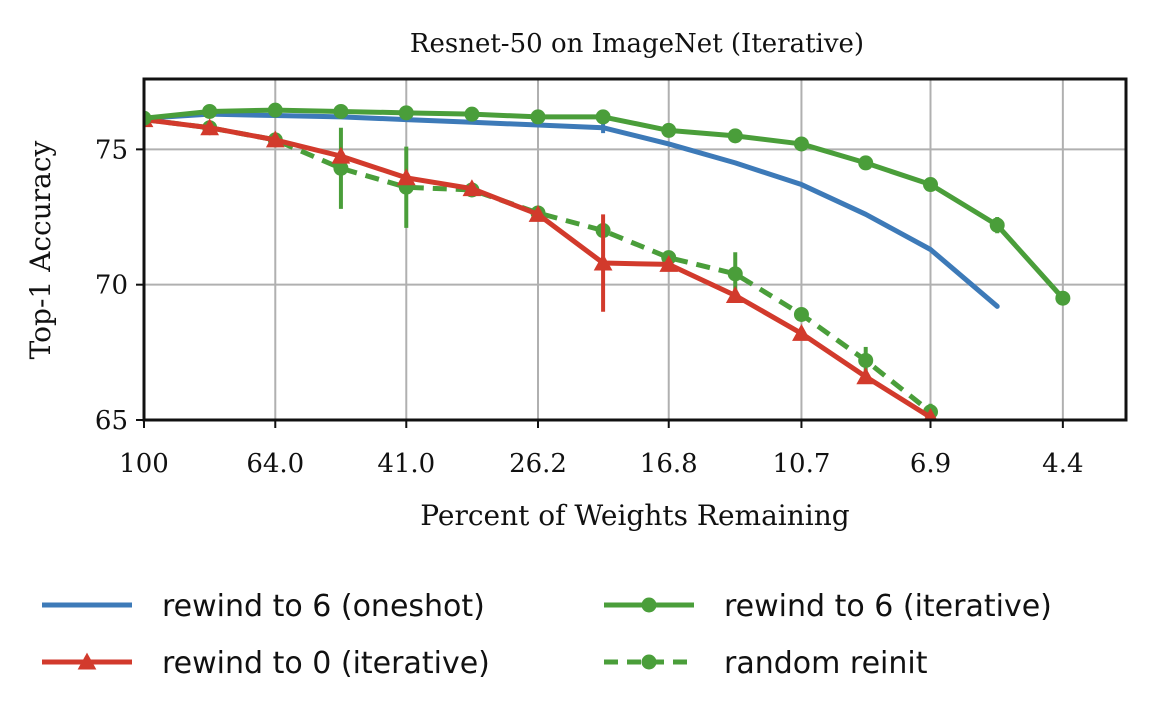 This screenshot has width=1164, height=726. I want to click on legend-label: random reinit, so click(826, 663).